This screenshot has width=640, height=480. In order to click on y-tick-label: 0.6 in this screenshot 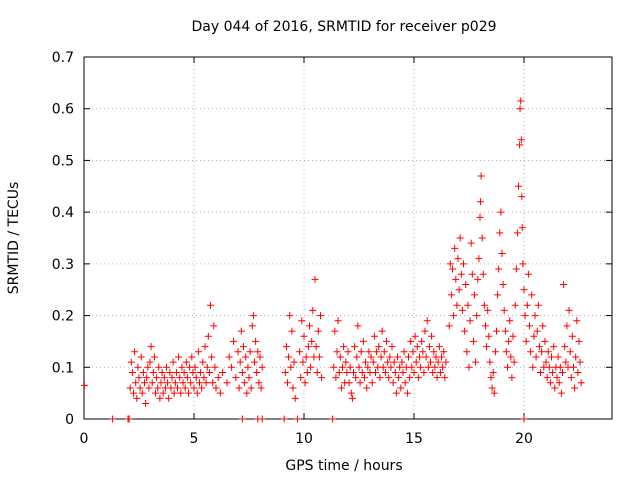, I will do `click(63, 110)`.